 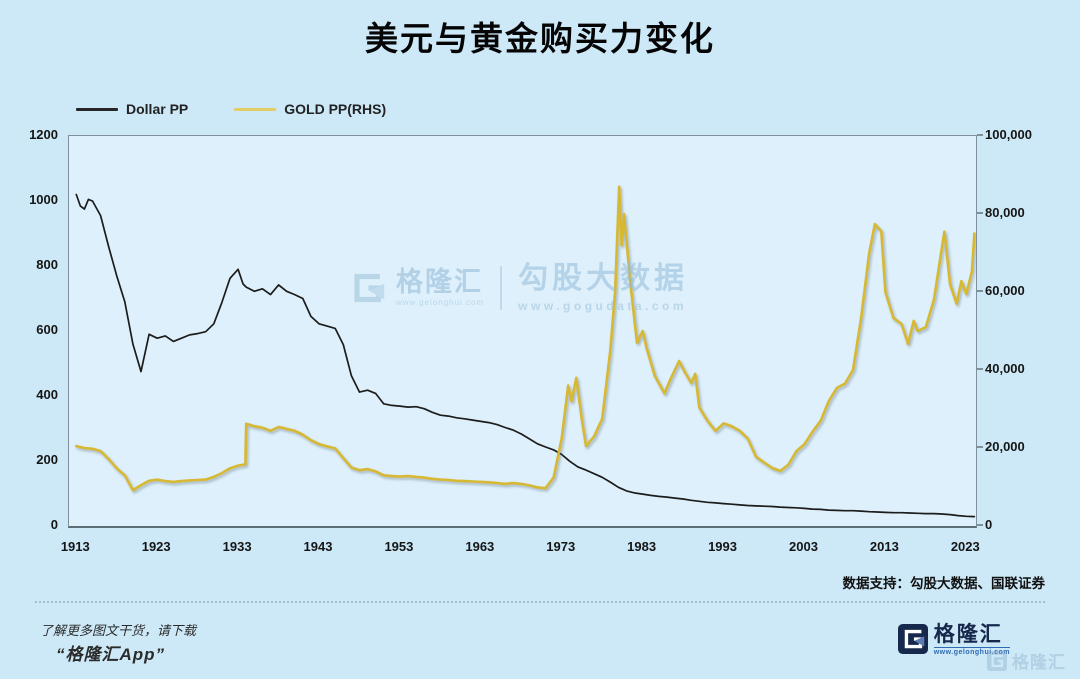 What do you see at coordinates (97, 109) in the screenshot?
I see `dollar-line-swatch` at bounding box center [97, 109].